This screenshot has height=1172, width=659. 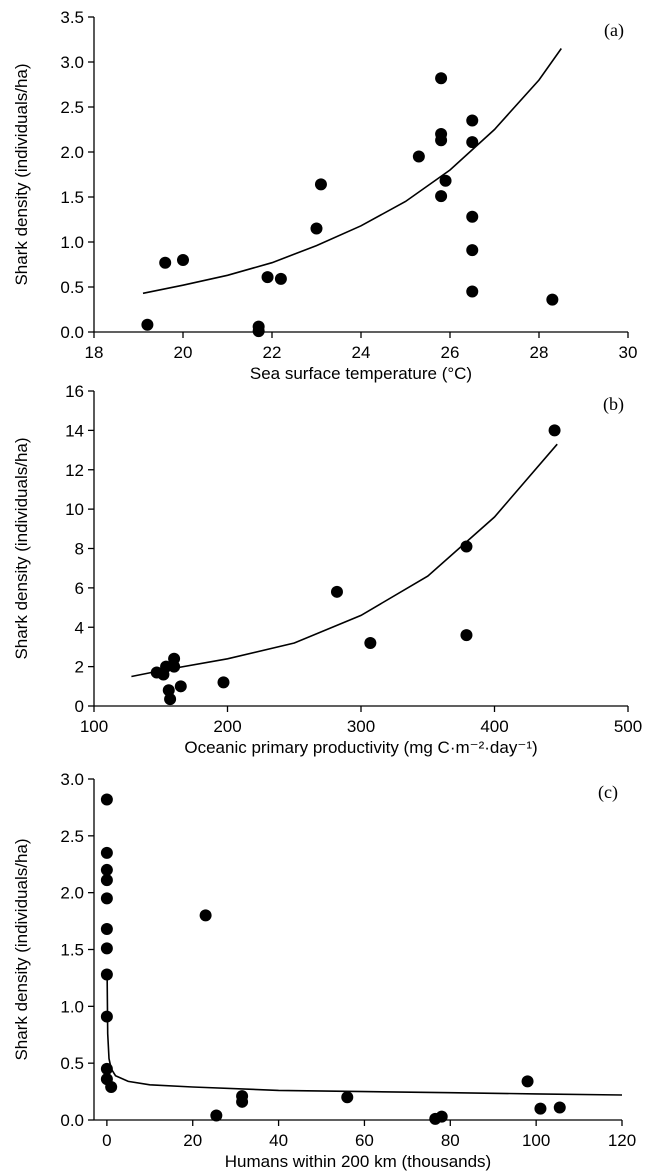 What do you see at coordinates (74, 470) in the screenshot?
I see `y-tick-label: 12` at bounding box center [74, 470].